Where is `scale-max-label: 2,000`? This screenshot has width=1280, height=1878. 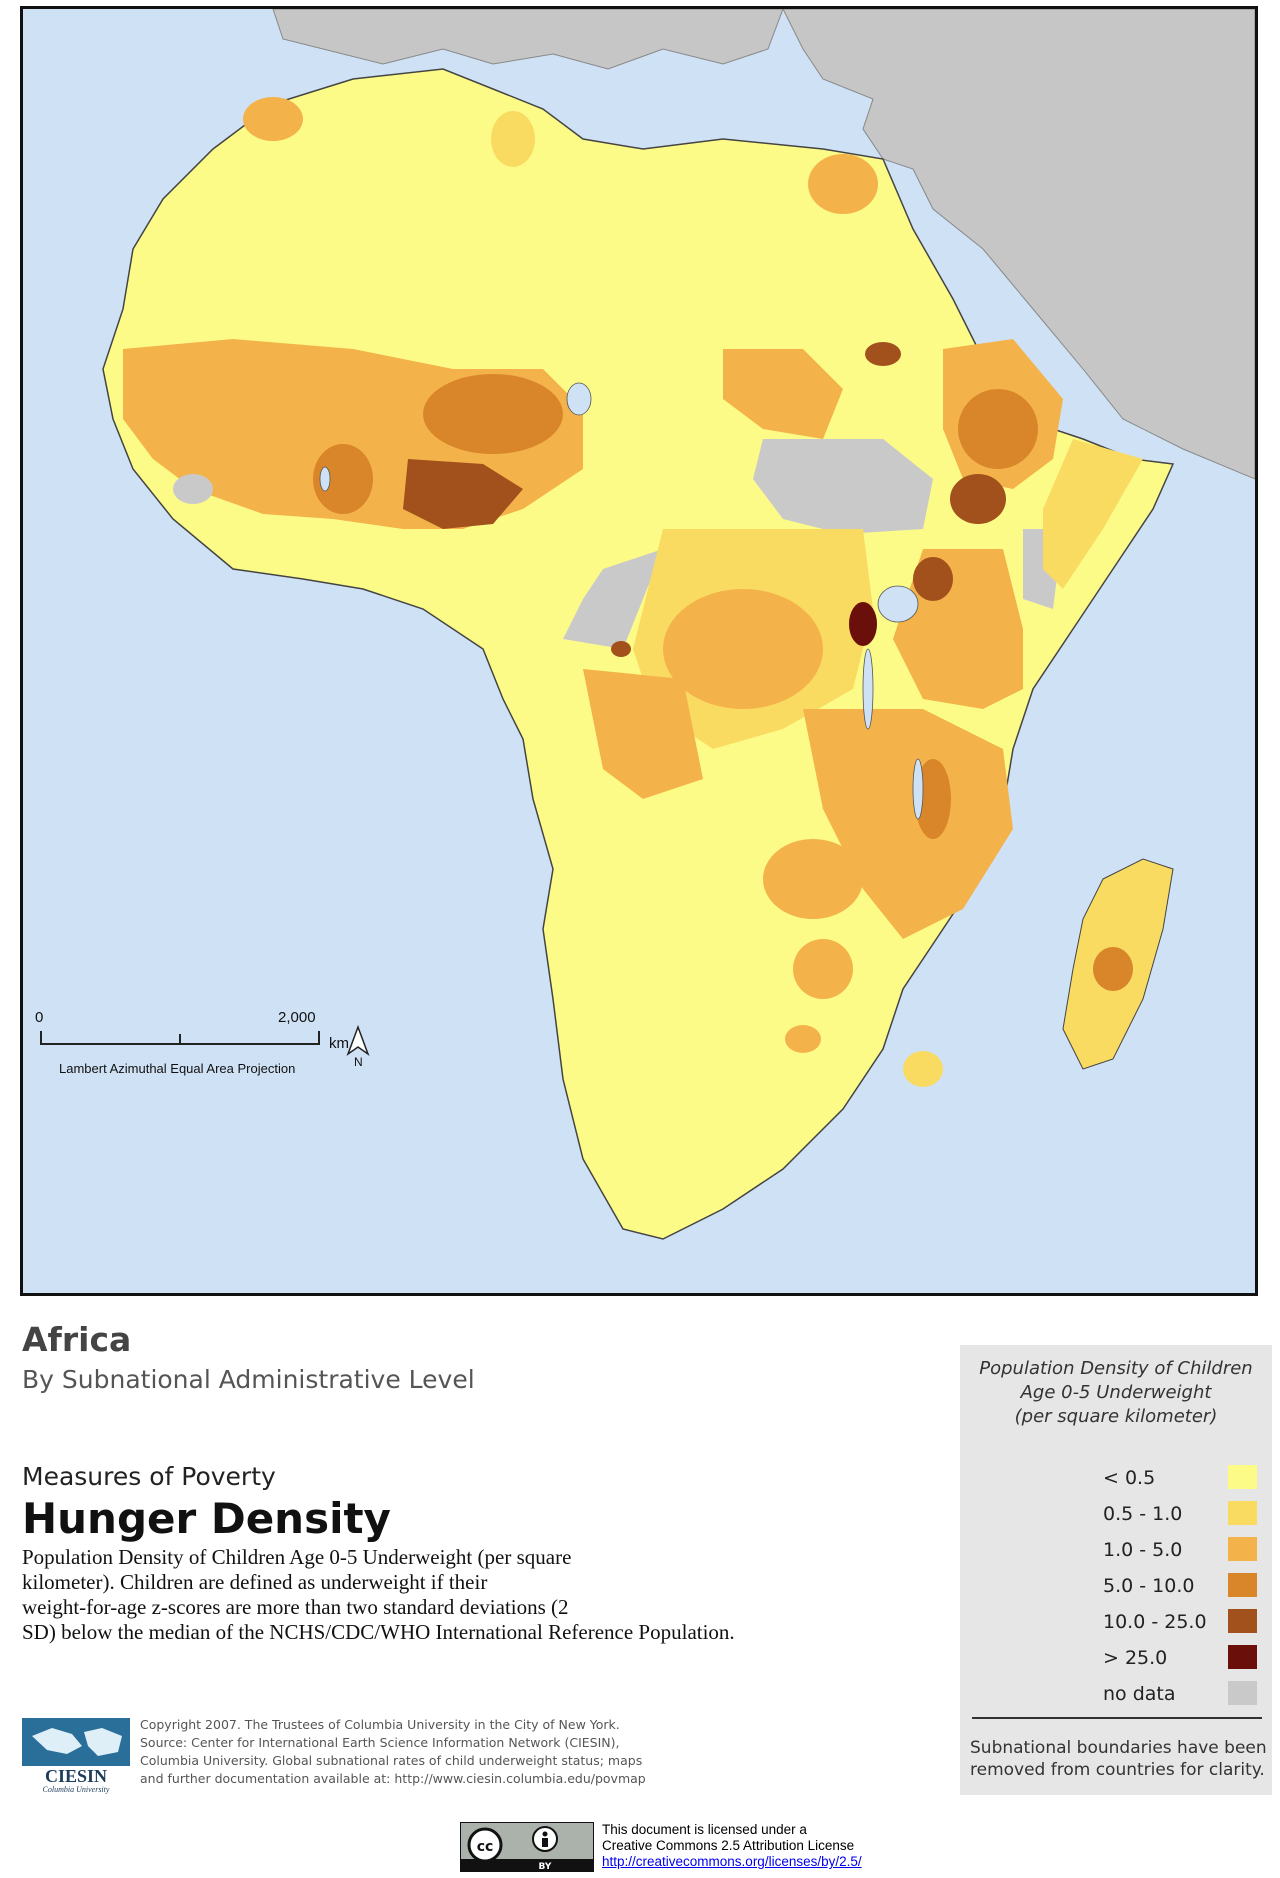 scale-max-label: 2,000 is located at coordinates (297, 1017).